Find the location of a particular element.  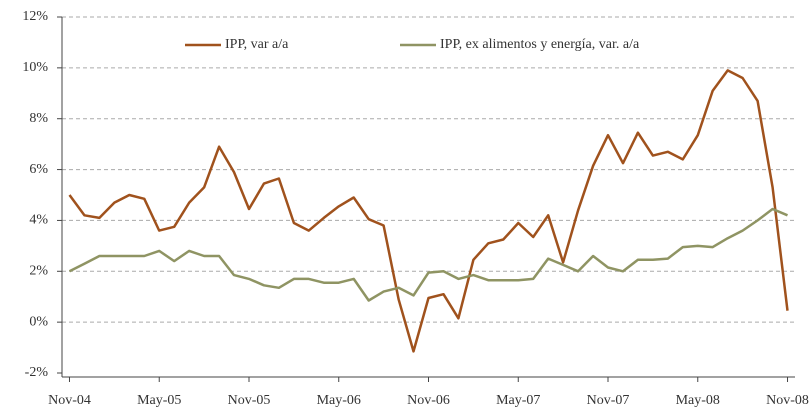

legend-label: IPP, ex alimentos y energía, var. a/a is located at coordinates (540, 44).